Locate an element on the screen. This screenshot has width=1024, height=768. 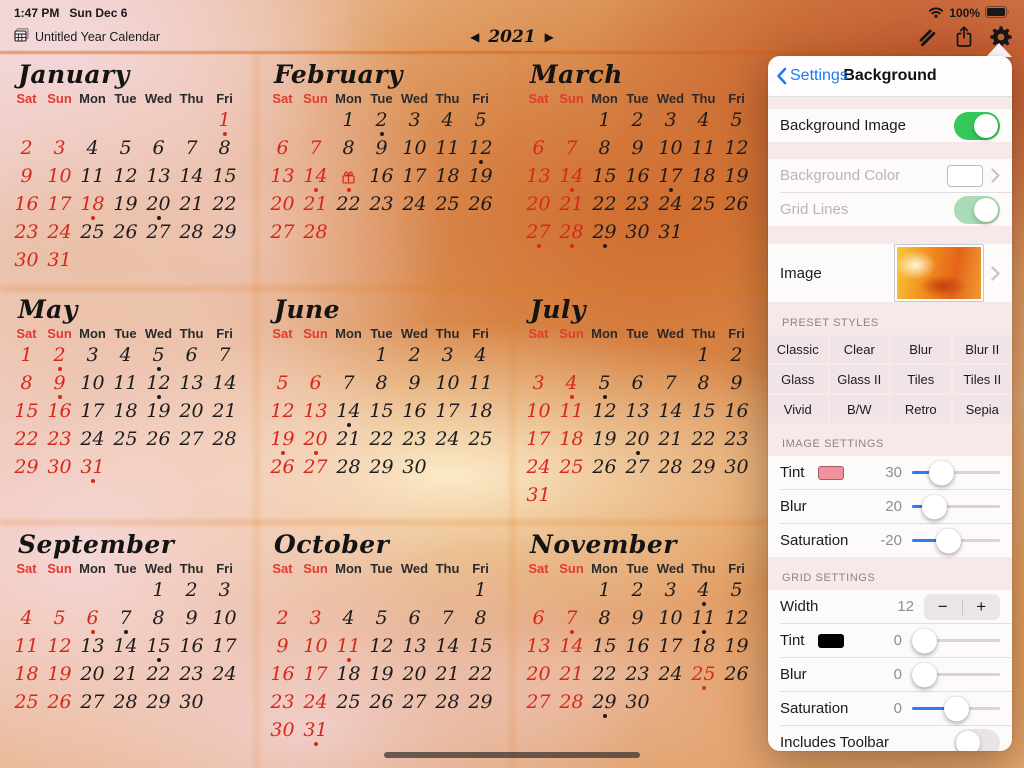
width-increment-button: + is located at coordinates (981, 606).